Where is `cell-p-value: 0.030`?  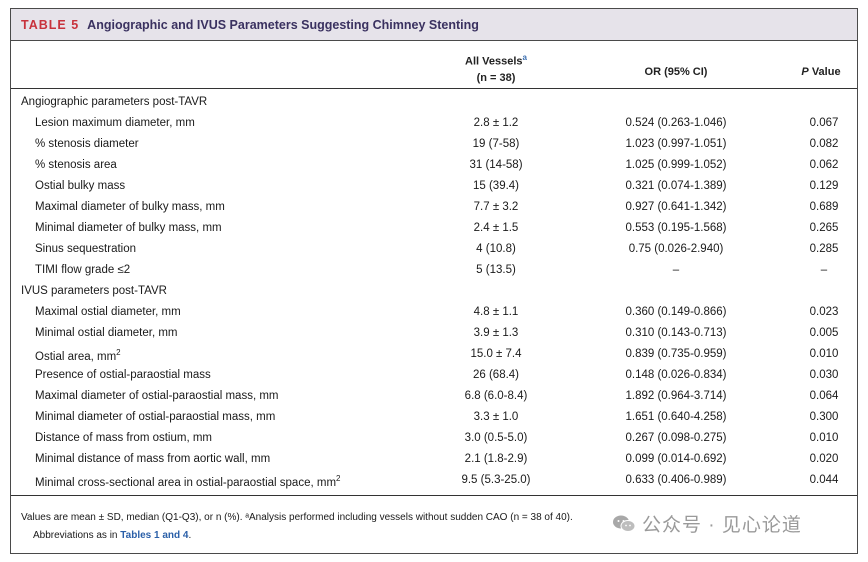
cell-p-value: 0.030 is located at coordinates (824, 375).